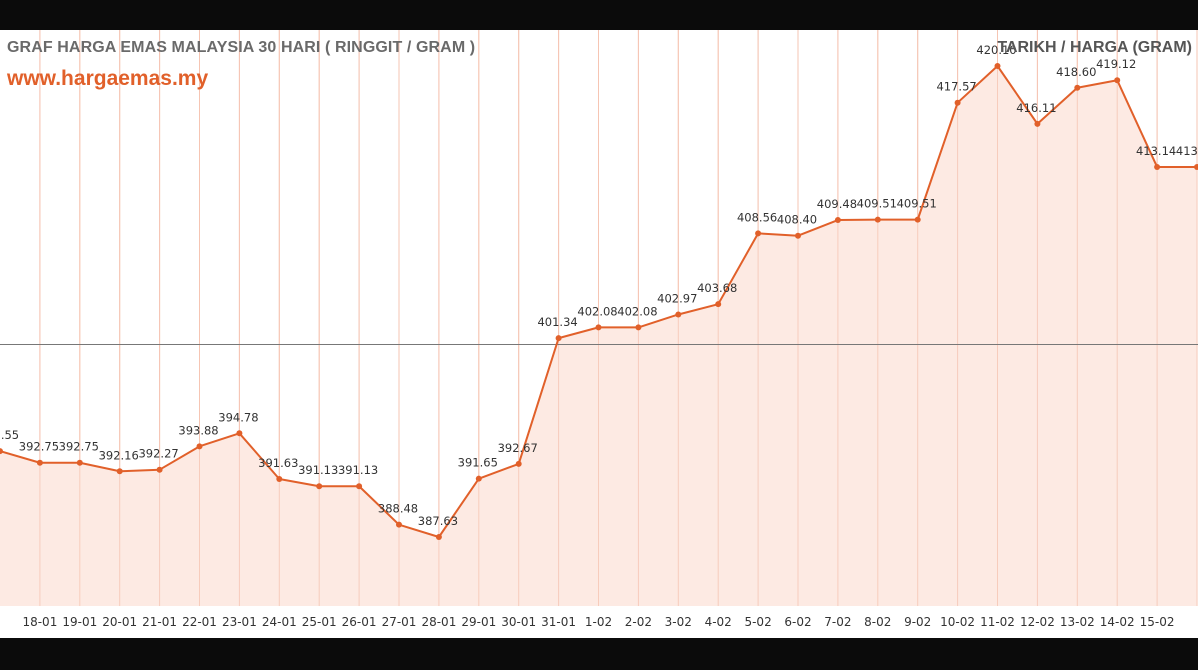  I want to click on x-tick-label: 31-01, so click(558, 622).